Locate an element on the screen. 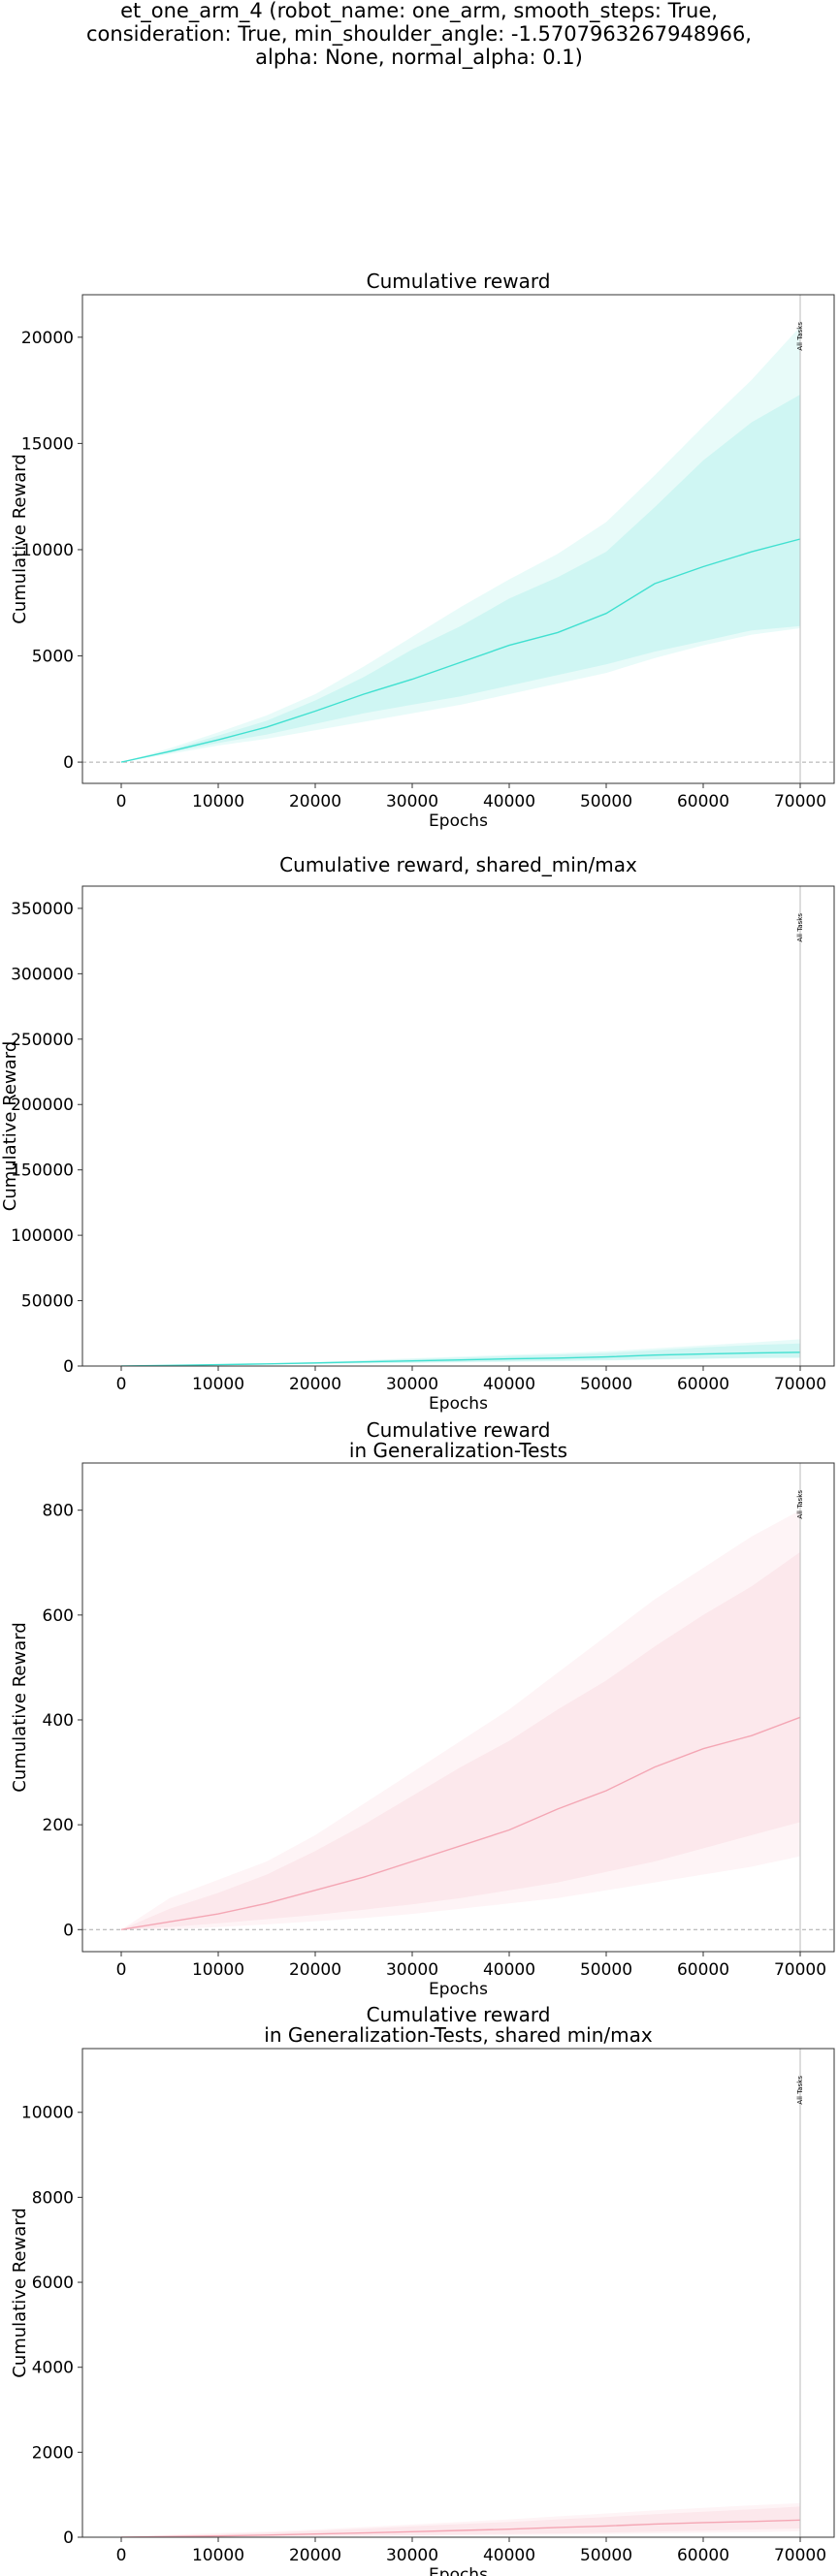 This screenshot has width=839, height=2576. y-tick-label: 50000 is located at coordinates (47, 1302).